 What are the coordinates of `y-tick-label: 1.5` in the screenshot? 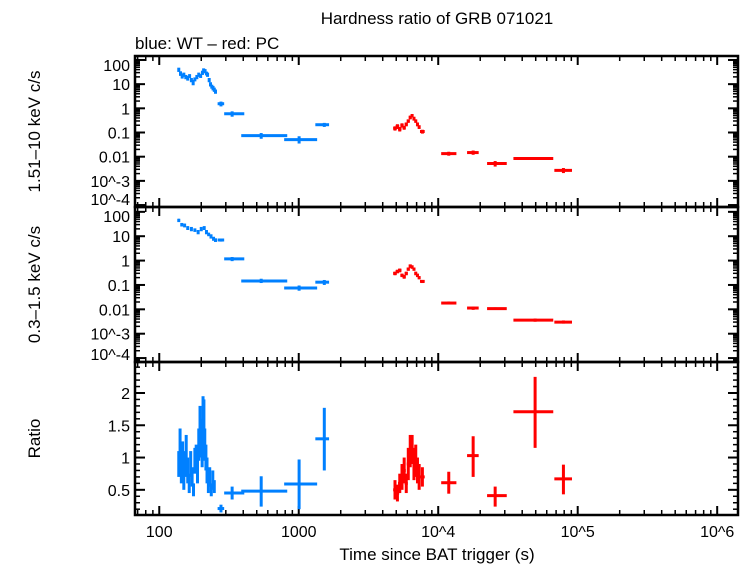 It's located at (119, 426).